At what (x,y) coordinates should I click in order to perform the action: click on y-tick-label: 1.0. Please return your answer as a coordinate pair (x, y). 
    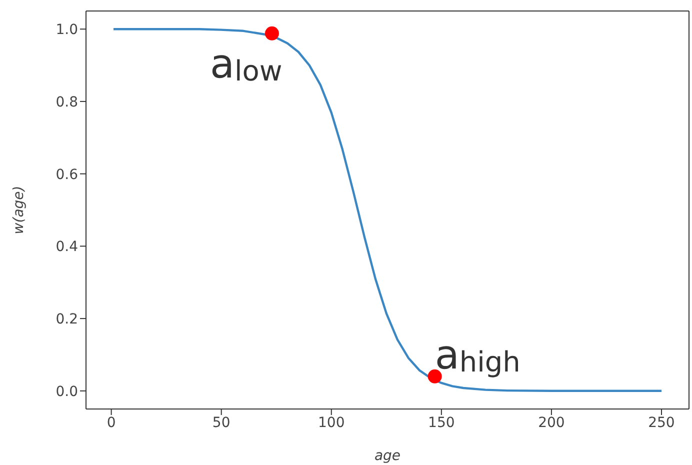
    Looking at the image, I should click on (67, 30).